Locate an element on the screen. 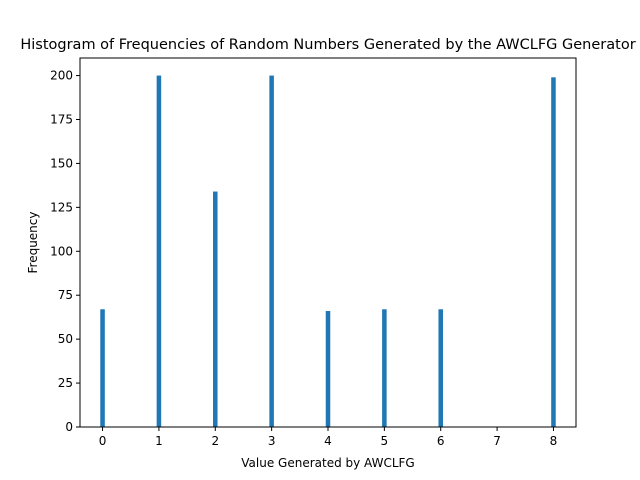 The height and width of the screenshot is (480, 640). y-tick-label-50: 50 is located at coordinates (65, 339).